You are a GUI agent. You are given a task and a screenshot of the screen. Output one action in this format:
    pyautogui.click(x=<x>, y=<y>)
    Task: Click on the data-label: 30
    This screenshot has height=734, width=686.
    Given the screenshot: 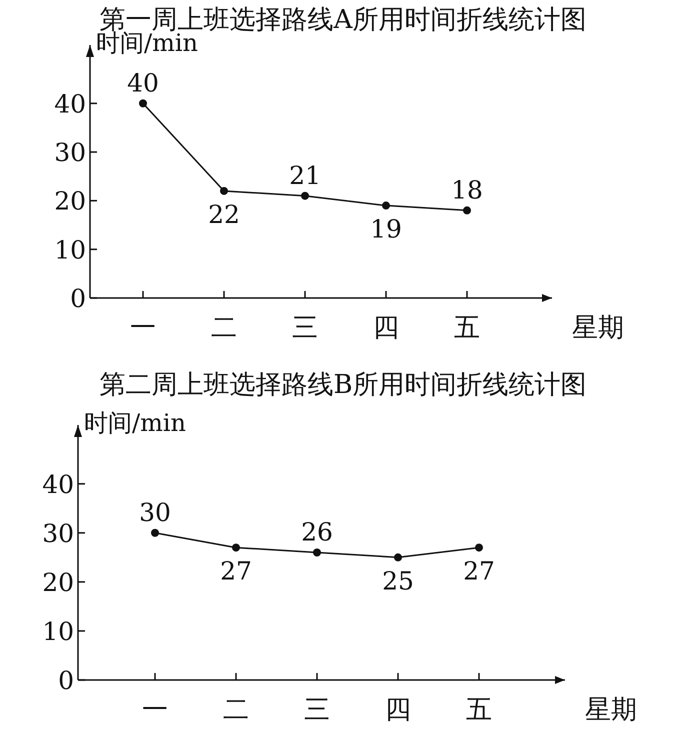 What is the action you would take?
    pyautogui.click(x=155, y=512)
    